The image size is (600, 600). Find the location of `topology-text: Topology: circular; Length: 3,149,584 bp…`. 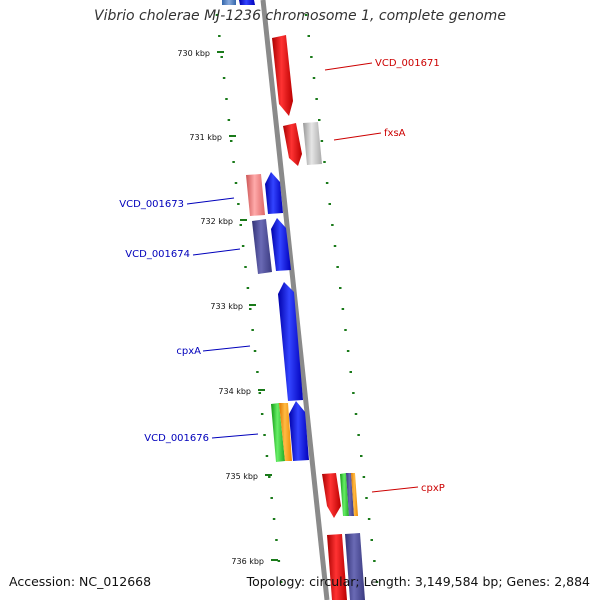

topology-text: Topology: circular; Length: 3,149,584 bp… is located at coordinates (418, 581).